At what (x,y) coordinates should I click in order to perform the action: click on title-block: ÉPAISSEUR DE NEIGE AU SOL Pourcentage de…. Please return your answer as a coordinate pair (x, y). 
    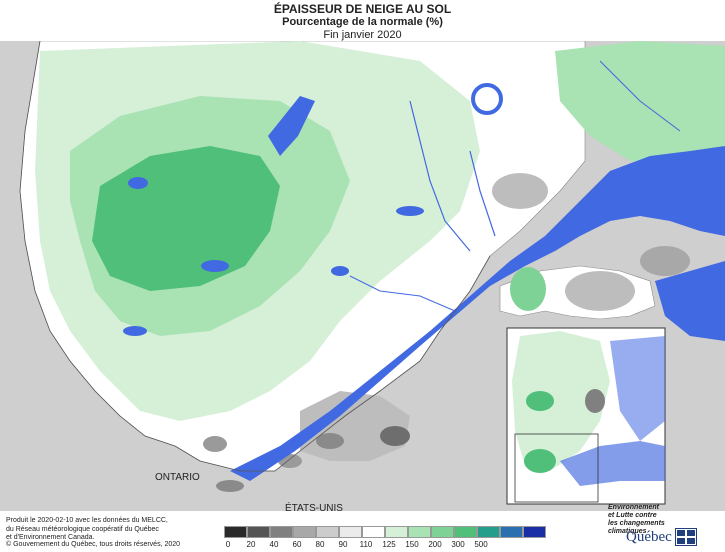
    Looking at the image, I should click on (362, 21).